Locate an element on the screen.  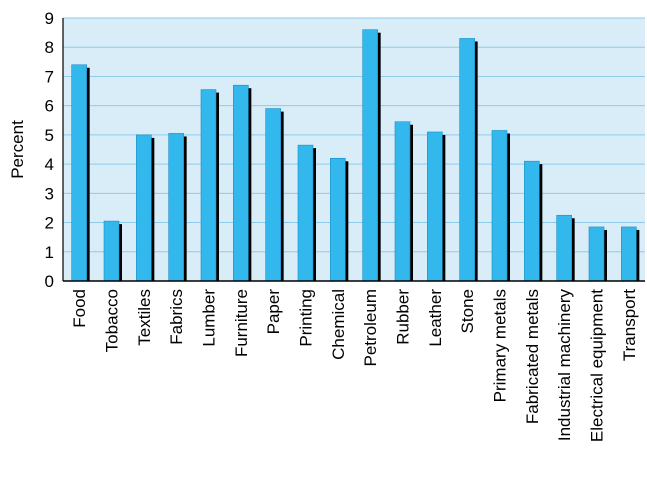
bar-rubber is located at coordinates (402, 201).